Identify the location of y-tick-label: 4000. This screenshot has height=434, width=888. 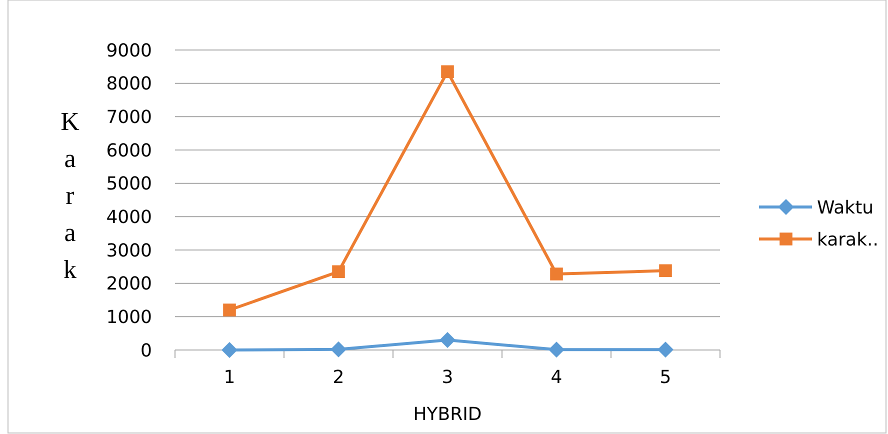
(129, 217).